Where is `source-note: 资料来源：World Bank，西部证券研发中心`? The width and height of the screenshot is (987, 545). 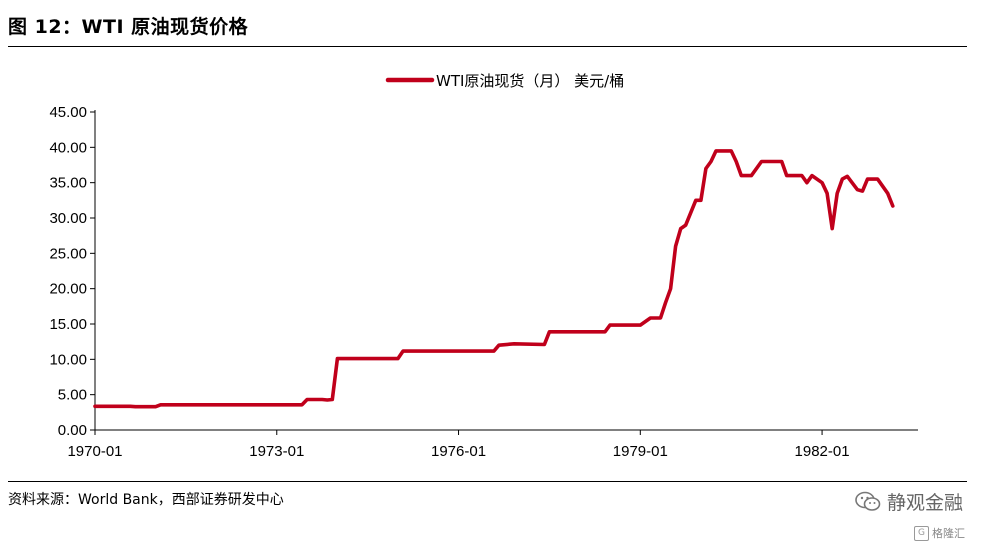
source-note: 资料来源：World Bank，西部证券研发中心 is located at coordinates (146, 500).